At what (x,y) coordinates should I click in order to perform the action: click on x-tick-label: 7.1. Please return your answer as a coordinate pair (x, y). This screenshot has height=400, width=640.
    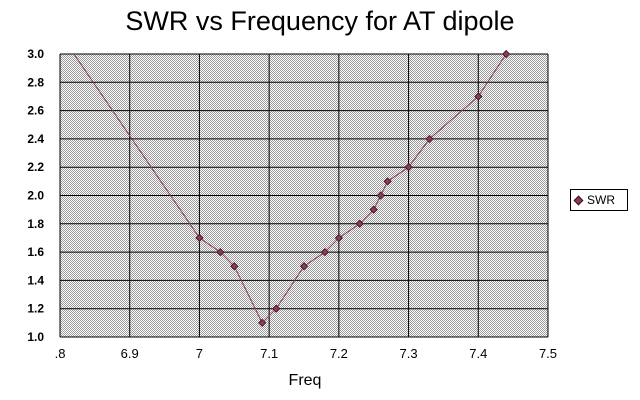
    Looking at the image, I should click on (269, 353).